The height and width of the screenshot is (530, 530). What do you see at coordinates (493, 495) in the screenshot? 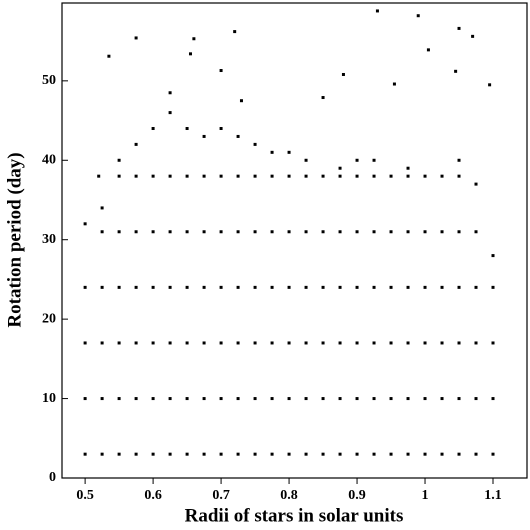
I see `x-tick-label: 1.1` at bounding box center [493, 495].